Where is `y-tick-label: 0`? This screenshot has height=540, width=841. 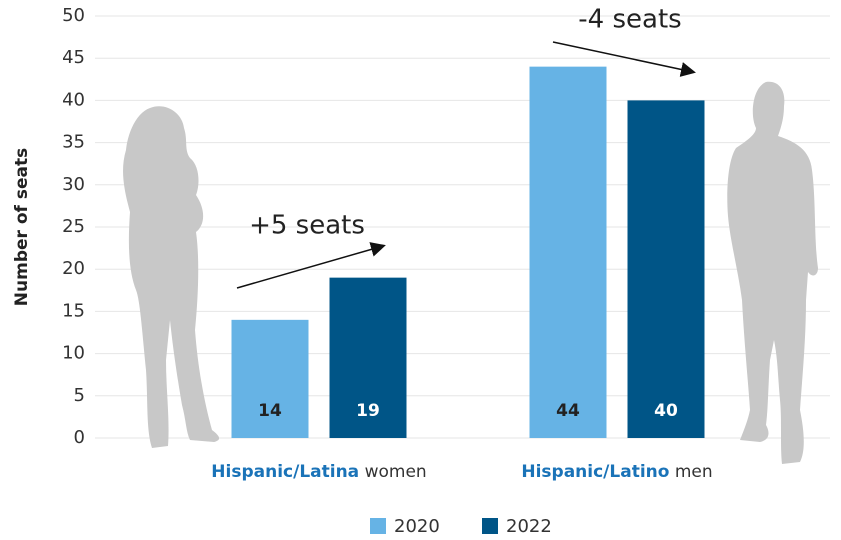 y-tick-label: 0 is located at coordinates (79, 437).